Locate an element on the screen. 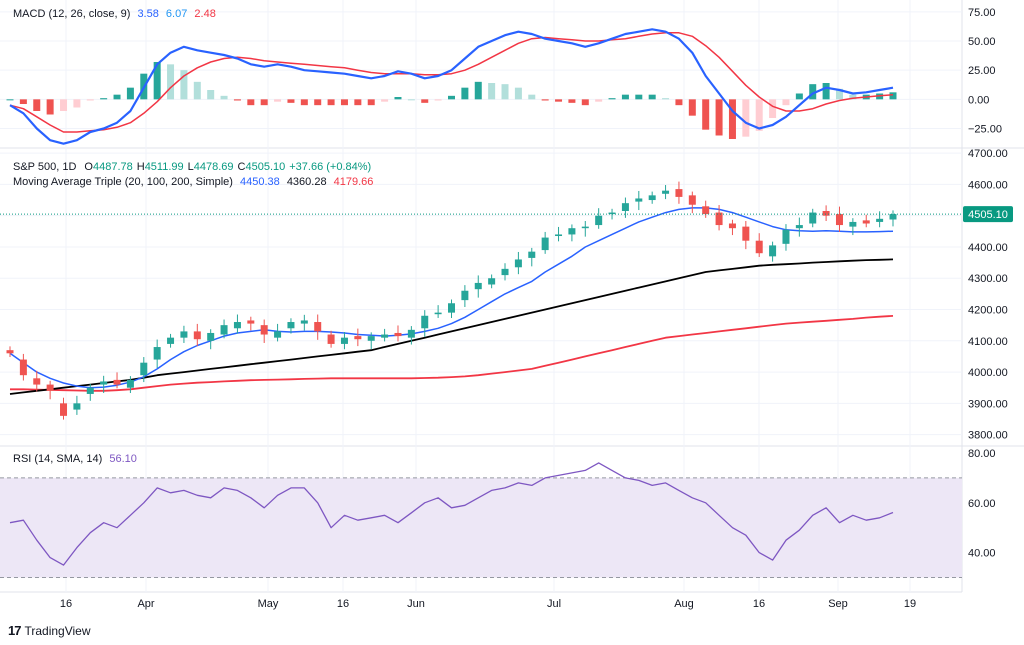 Image resolution: width=1024 pixels, height=645 pixels. rsi-y-tick-label: 40.00 is located at coordinates (982, 554).